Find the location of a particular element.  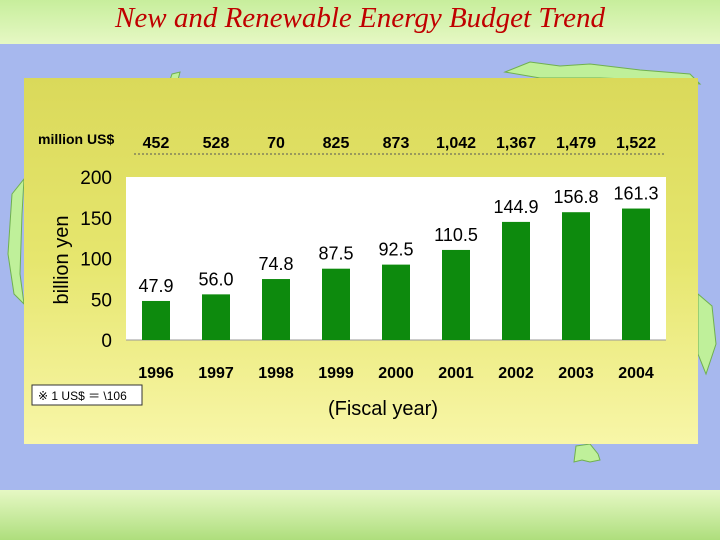

bar-2002 is located at coordinates (516, 280).